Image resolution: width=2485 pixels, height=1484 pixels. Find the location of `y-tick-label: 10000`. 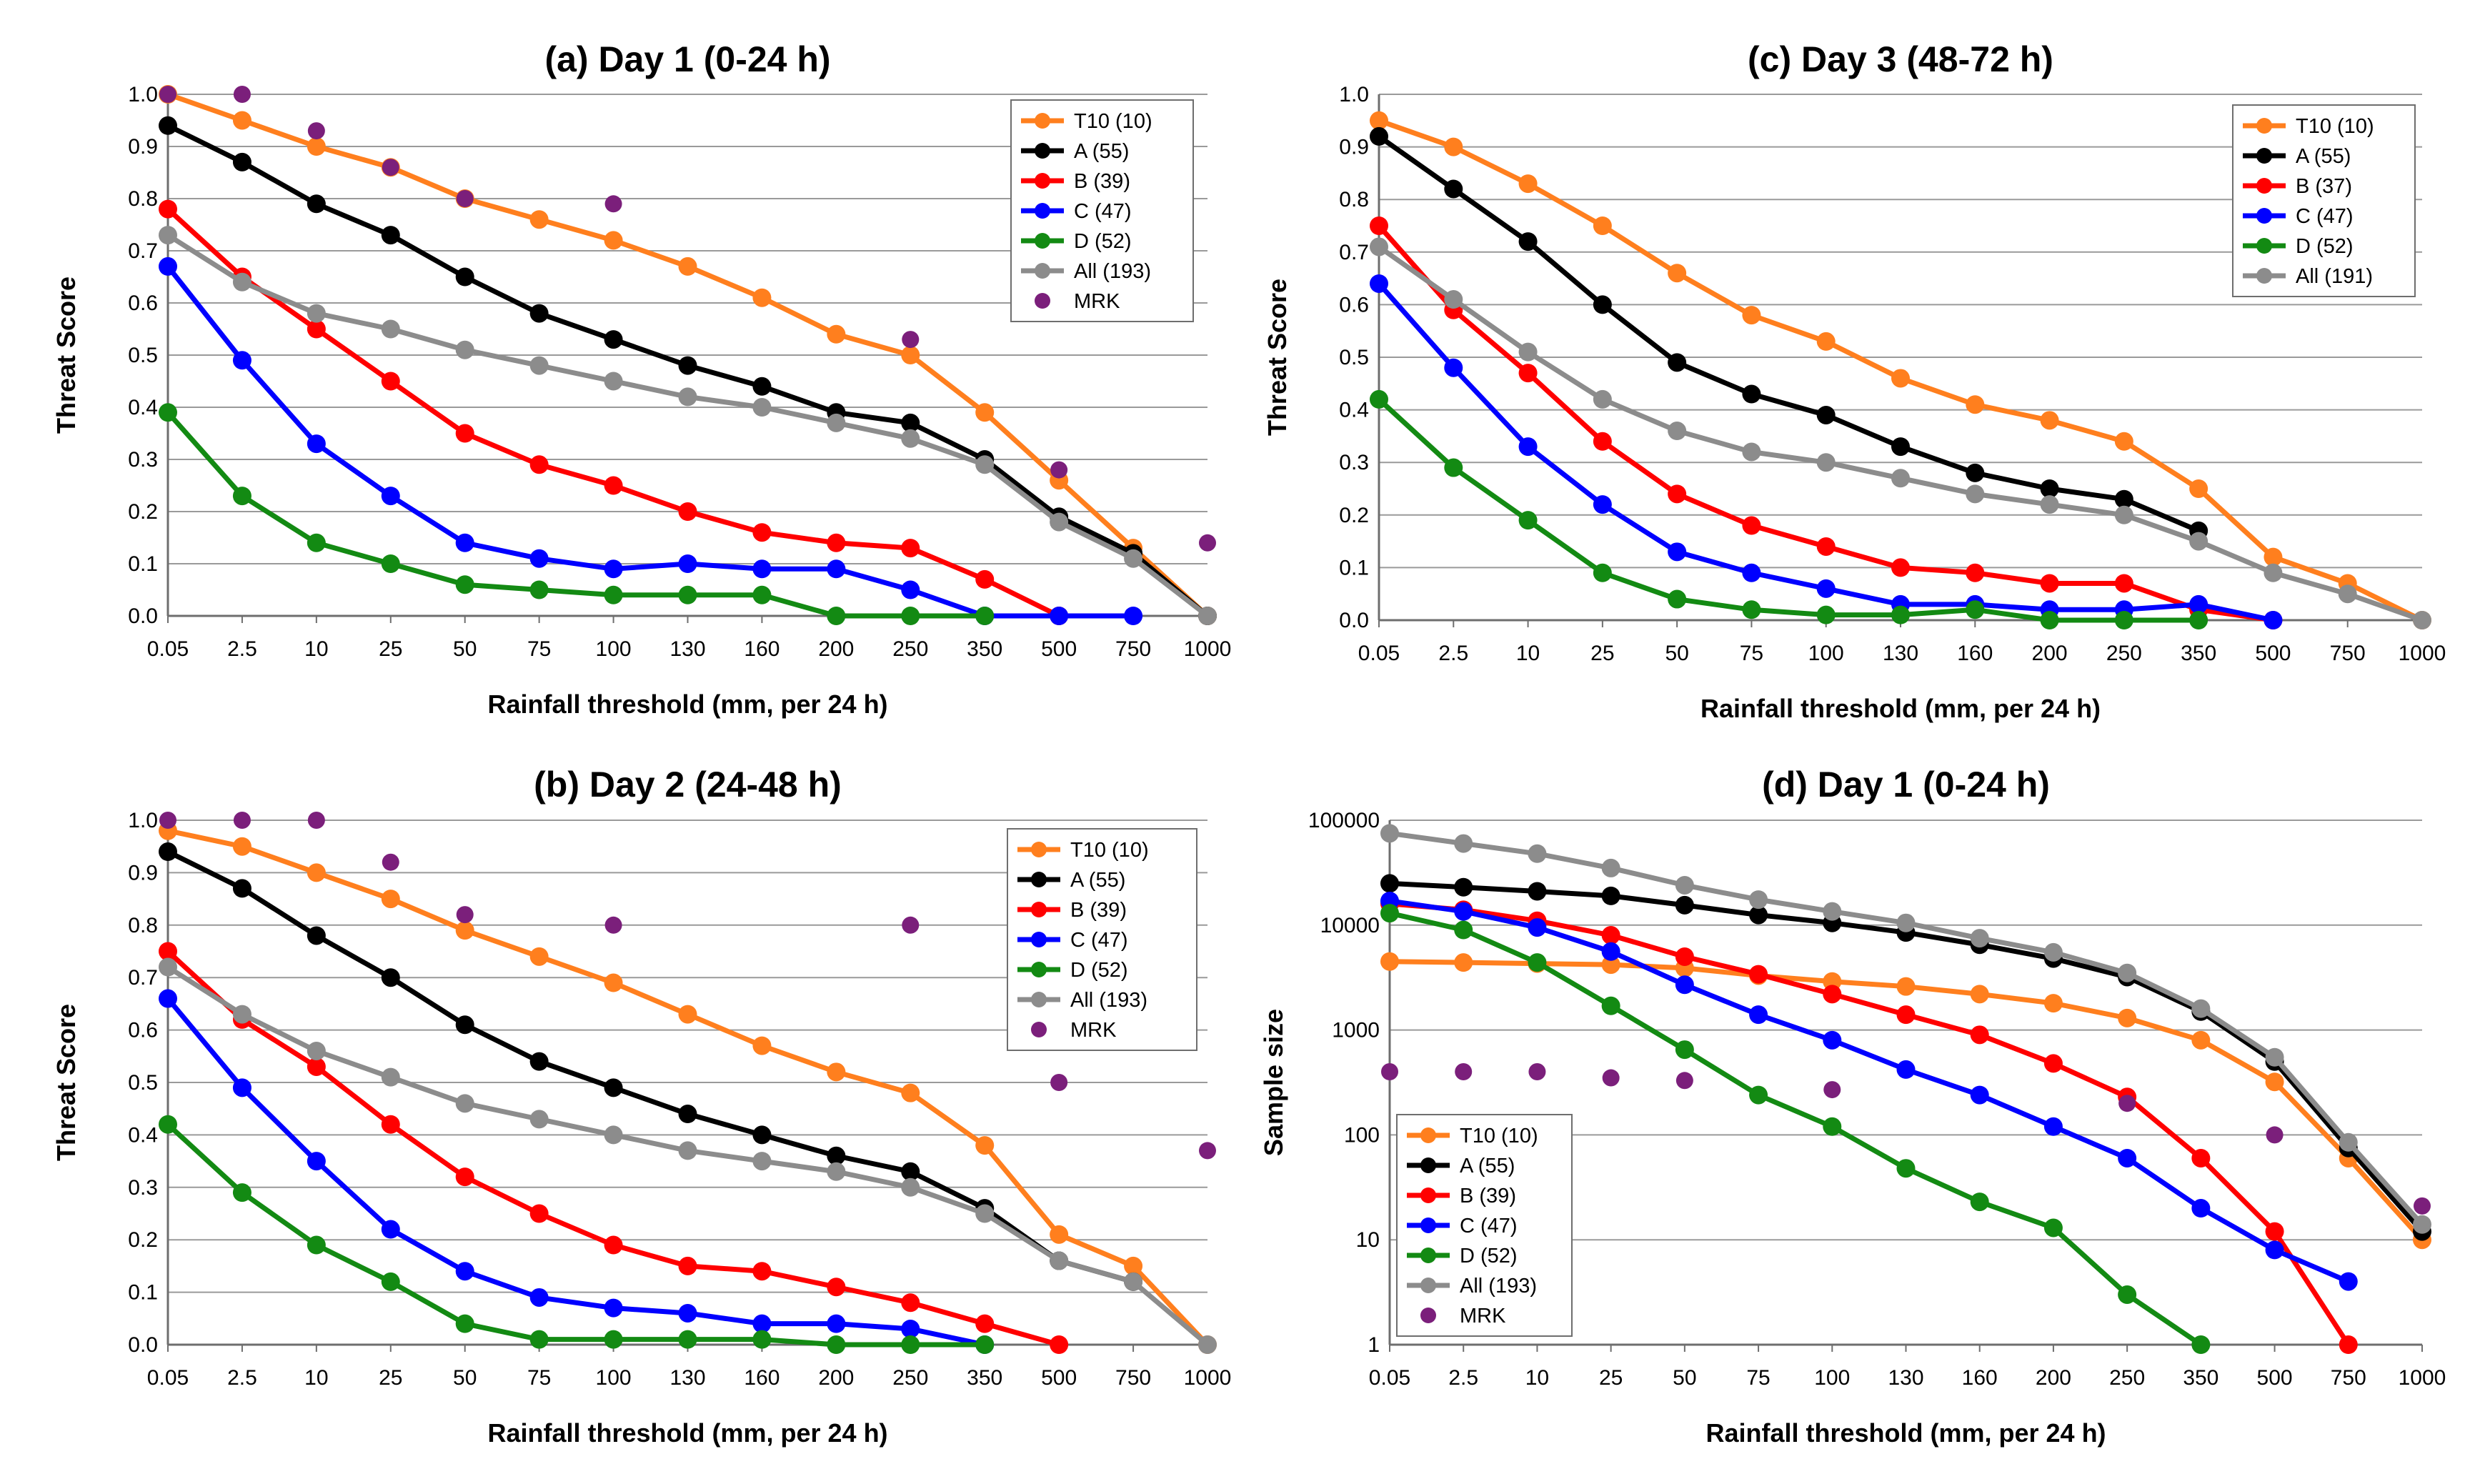

y-tick-label: 10000 is located at coordinates (1350, 926).